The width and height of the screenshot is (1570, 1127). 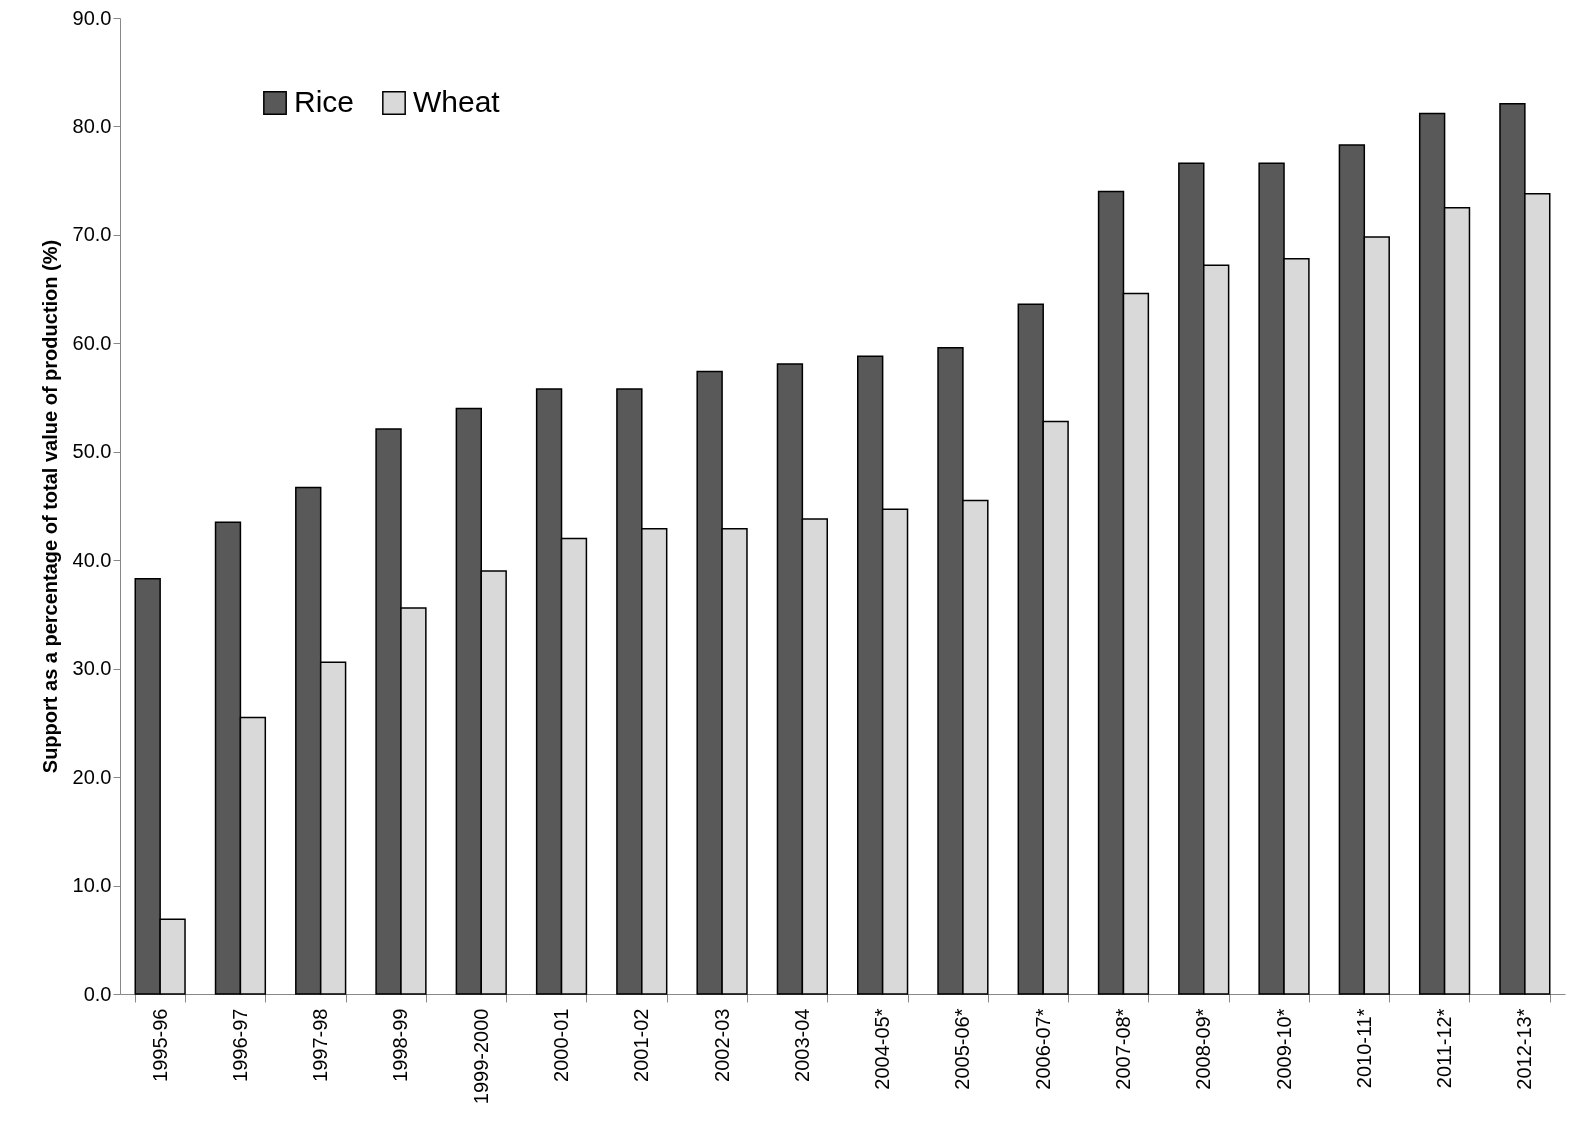 What do you see at coordinates (1283, 1049) in the screenshot?
I see `x-tick-label: 2009-10*` at bounding box center [1283, 1049].